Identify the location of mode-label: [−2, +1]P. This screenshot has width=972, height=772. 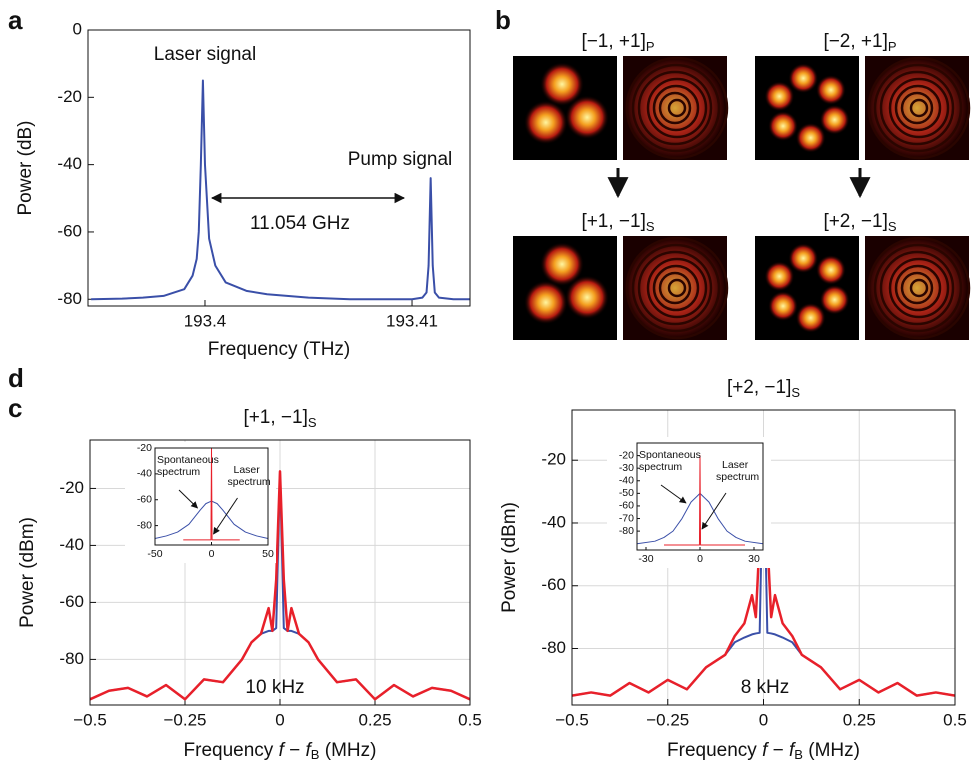
(859, 42).